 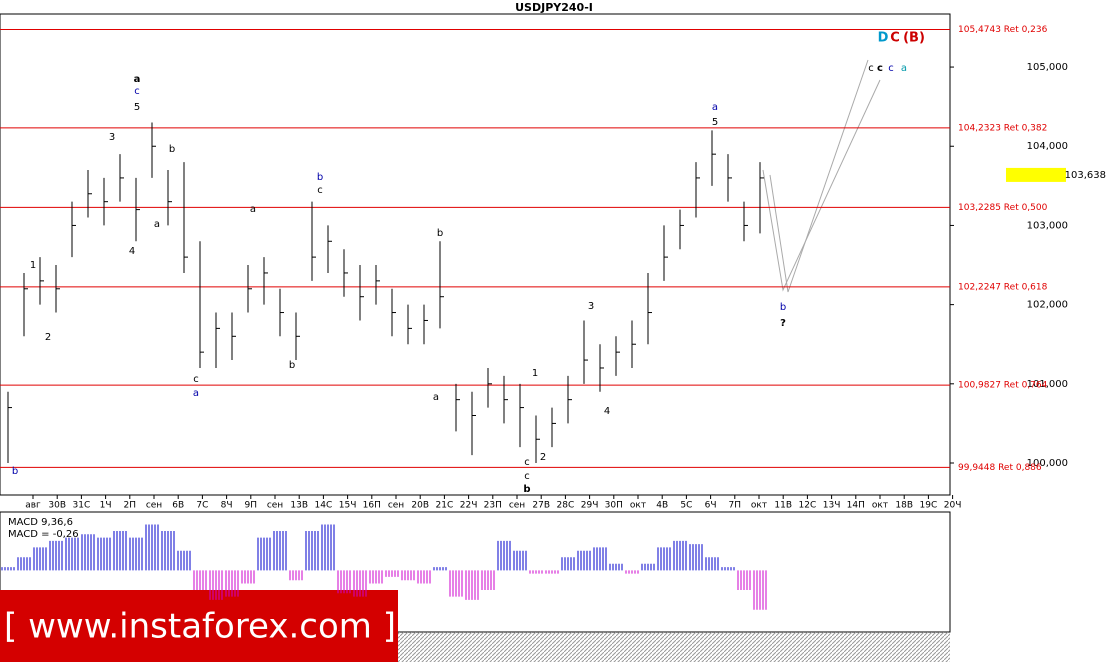 I want to click on x-tick-label: 4В, so click(x=662, y=506).